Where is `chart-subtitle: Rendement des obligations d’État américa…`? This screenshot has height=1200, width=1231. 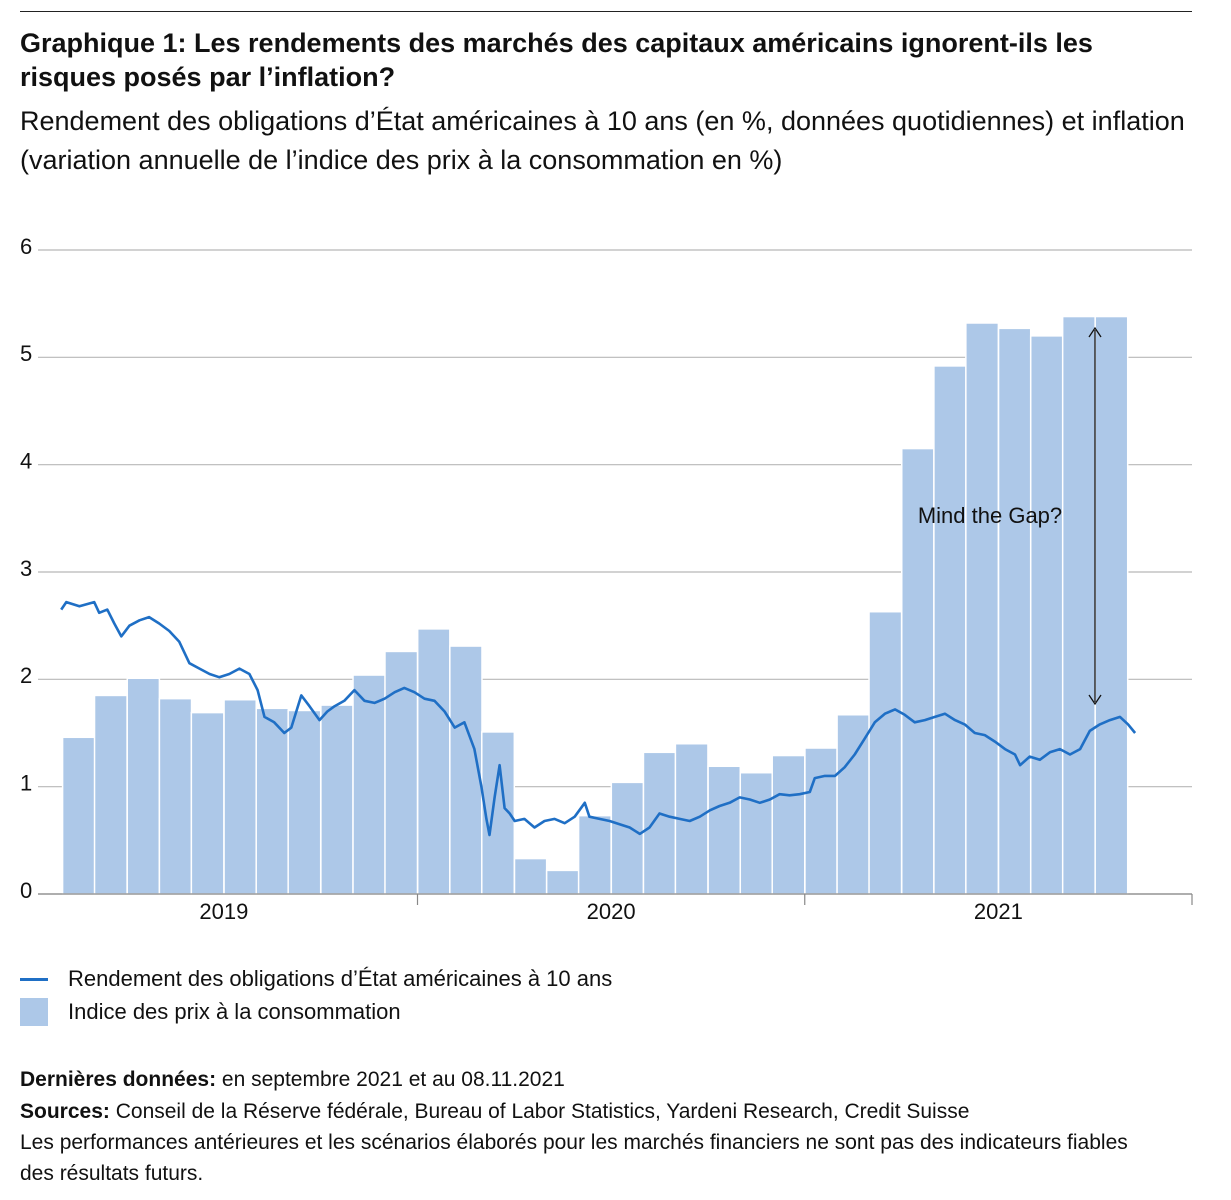 chart-subtitle: Rendement des obligations d’État américa… is located at coordinates (602, 140).